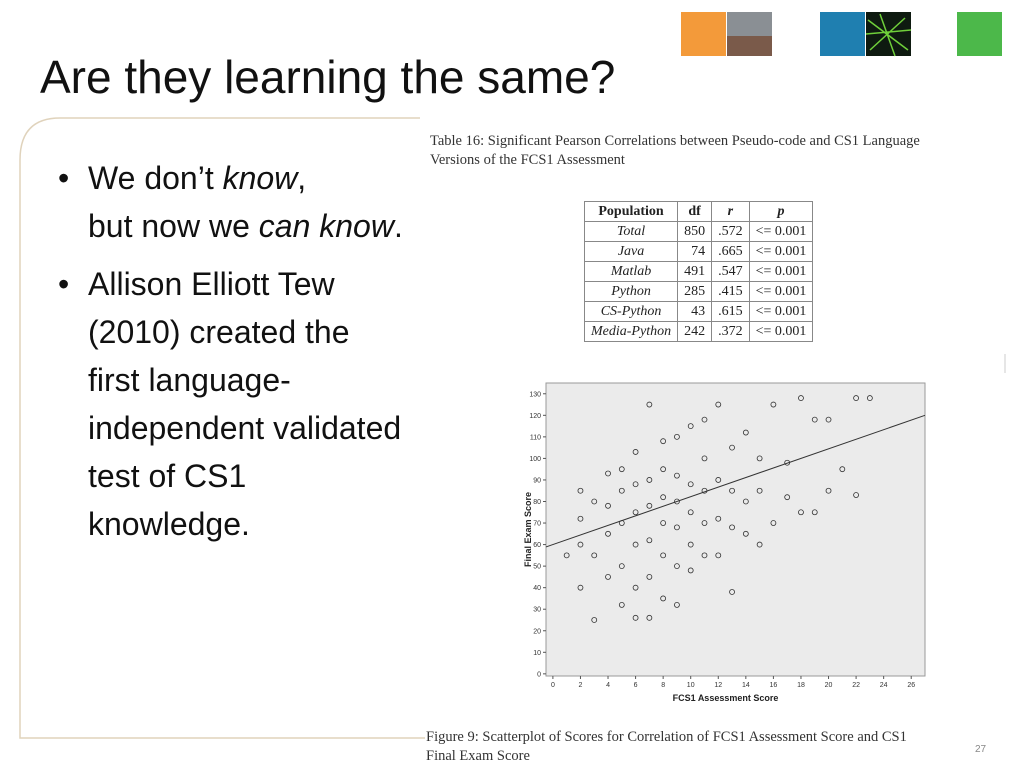 The width and height of the screenshot is (1024, 768). What do you see at coordinates (631, 251) in the screenshot?
I see `cell: Java` at bounding box center [631, 251].